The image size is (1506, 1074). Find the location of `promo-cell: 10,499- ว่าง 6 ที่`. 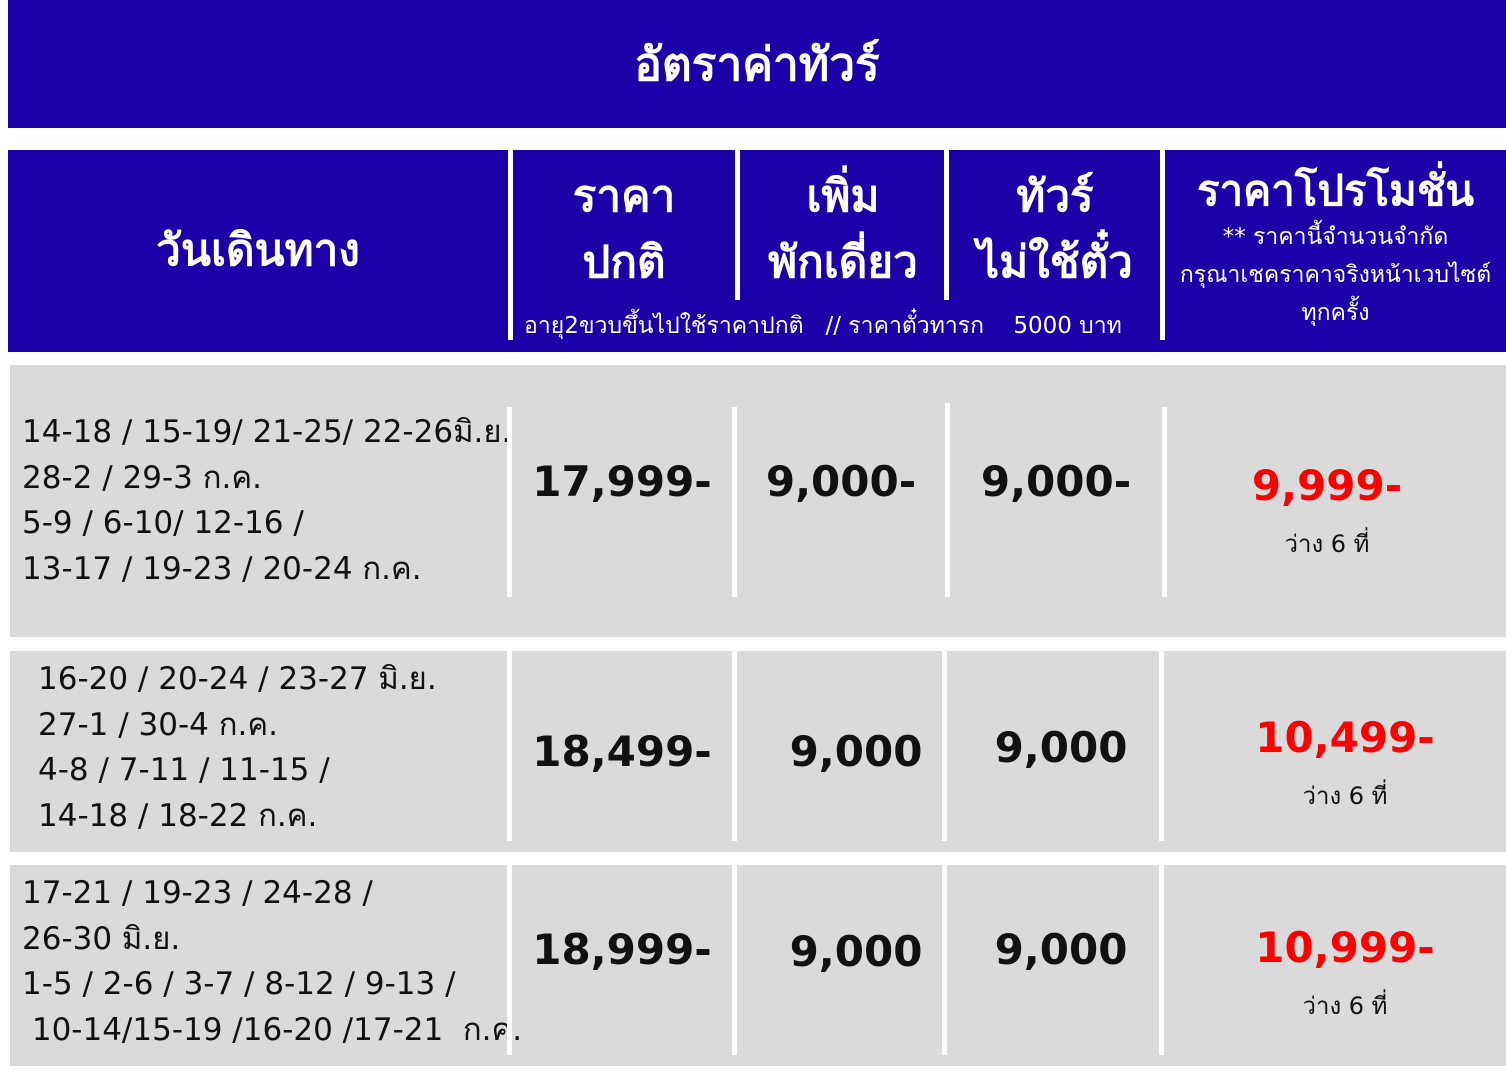

promo-cell: 10,499- ว่าง 6 ที่ is located at coordinates (1343, 764).